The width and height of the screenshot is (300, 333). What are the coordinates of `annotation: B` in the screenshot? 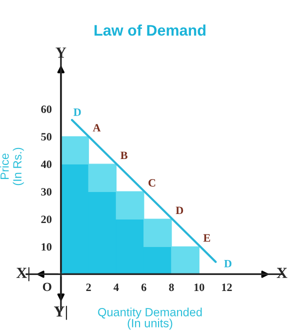 It's located at (124, 155).